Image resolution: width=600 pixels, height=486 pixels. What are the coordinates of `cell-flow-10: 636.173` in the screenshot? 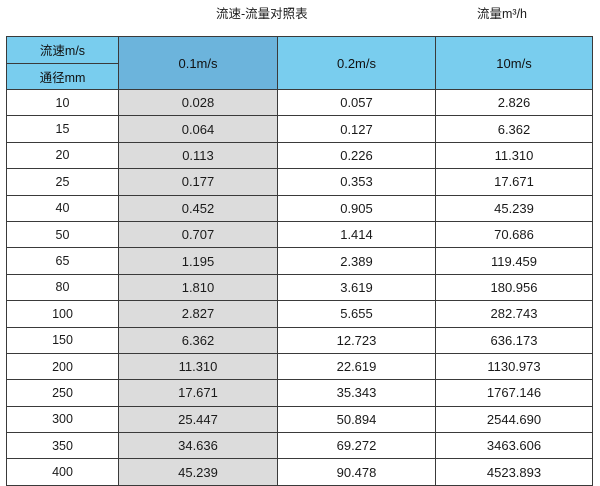 It's located at (514, 340).